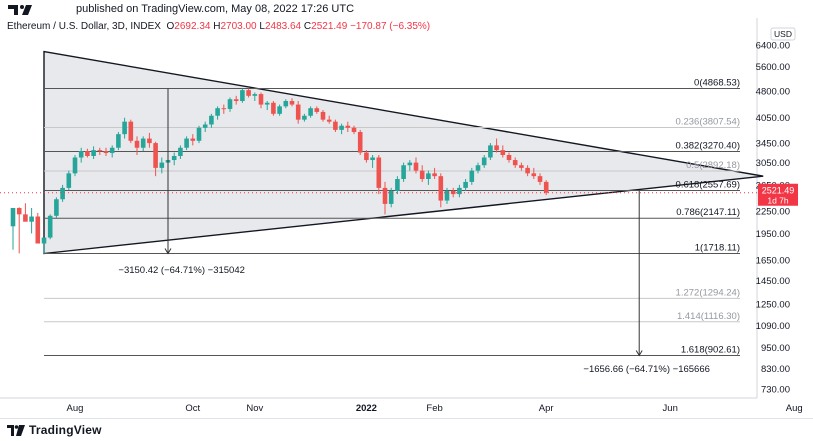 The height and width of the screenshot is (441, 813). Describe the element at coordinates (708, 146) in the screenshot. I see `fib-level-label: 0.382(3270.40)` at that location.